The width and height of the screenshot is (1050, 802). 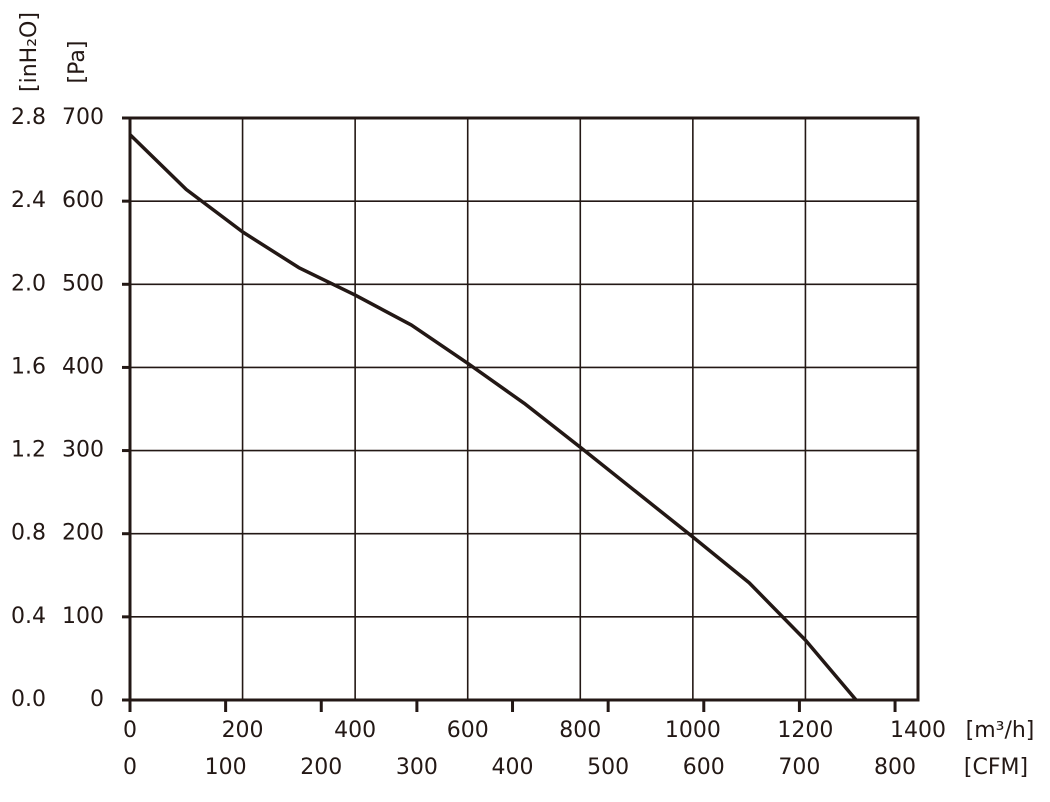 I want to click on y-tick-label: 400, so click(x=83, y=366).